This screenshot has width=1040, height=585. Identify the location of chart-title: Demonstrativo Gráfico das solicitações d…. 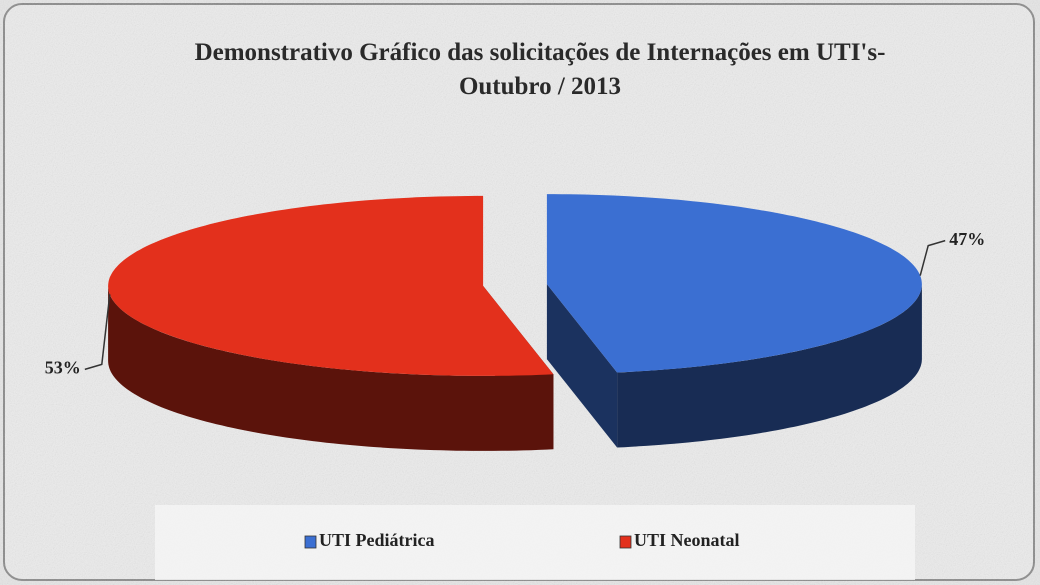
(540, 69).